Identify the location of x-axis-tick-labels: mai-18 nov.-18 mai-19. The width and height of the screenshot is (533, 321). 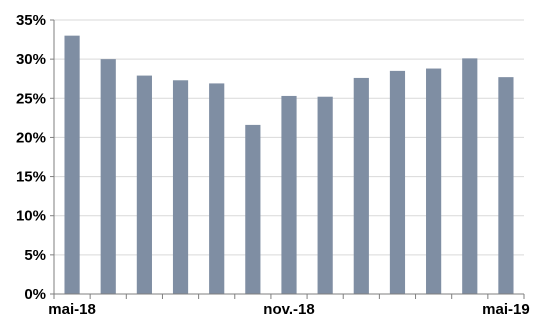
(288, 309).